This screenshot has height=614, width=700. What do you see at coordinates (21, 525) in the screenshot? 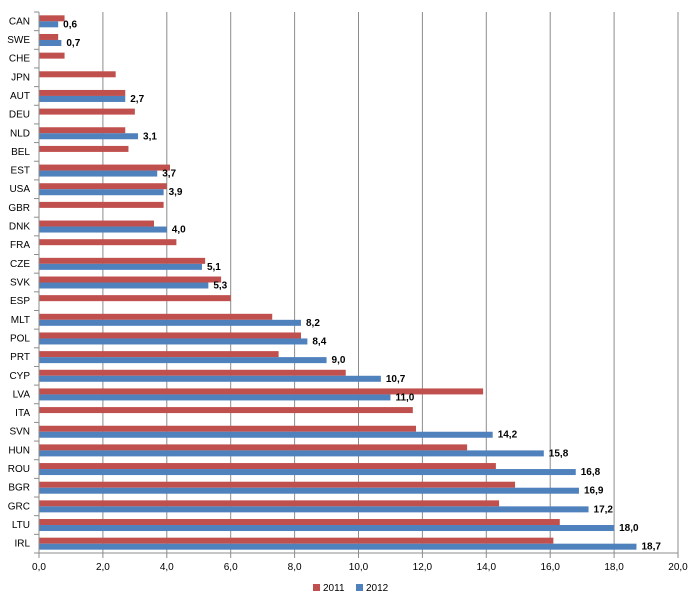
I see `y-tick-label: LTU` at bounding box center [21, 525].